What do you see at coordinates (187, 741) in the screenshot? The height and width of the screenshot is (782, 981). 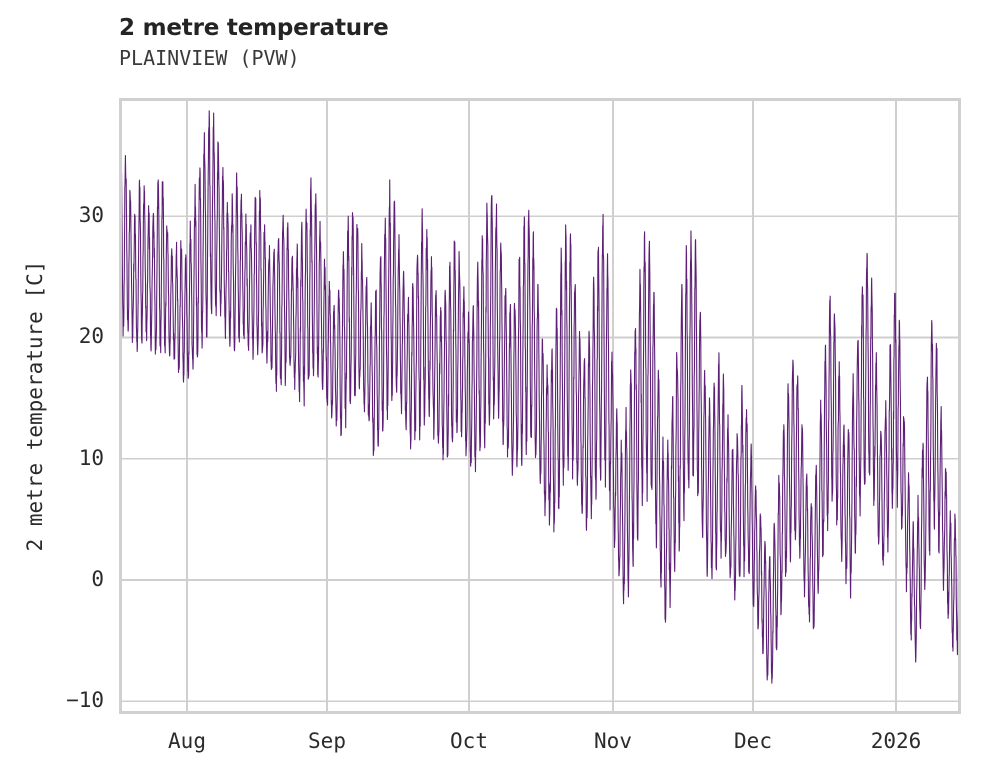 I see `x-axis-tick-label: Aug` at bounding box center [187, 741].